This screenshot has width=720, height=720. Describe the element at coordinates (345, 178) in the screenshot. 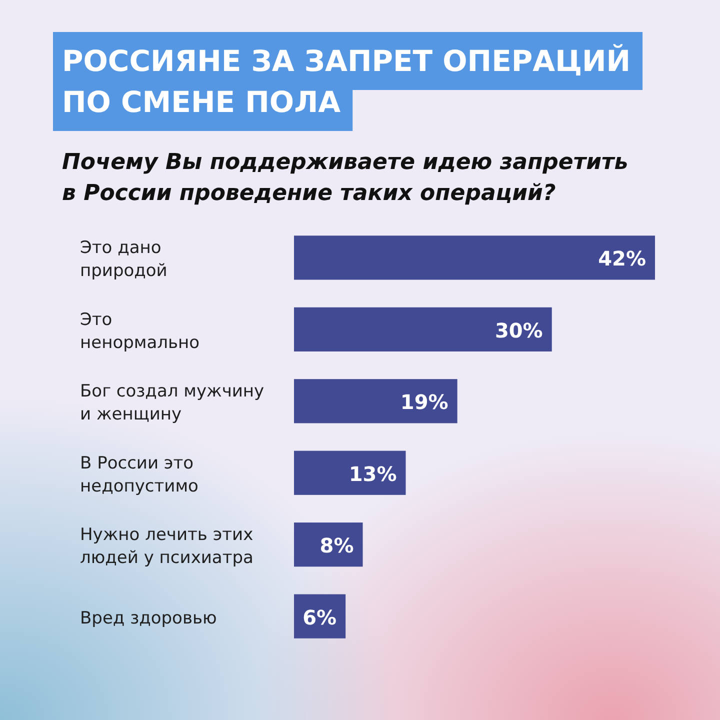

I see `chart-subtitle: Почему Вы поддерживаете идею запретить в России проведение таких операций?` at that location.